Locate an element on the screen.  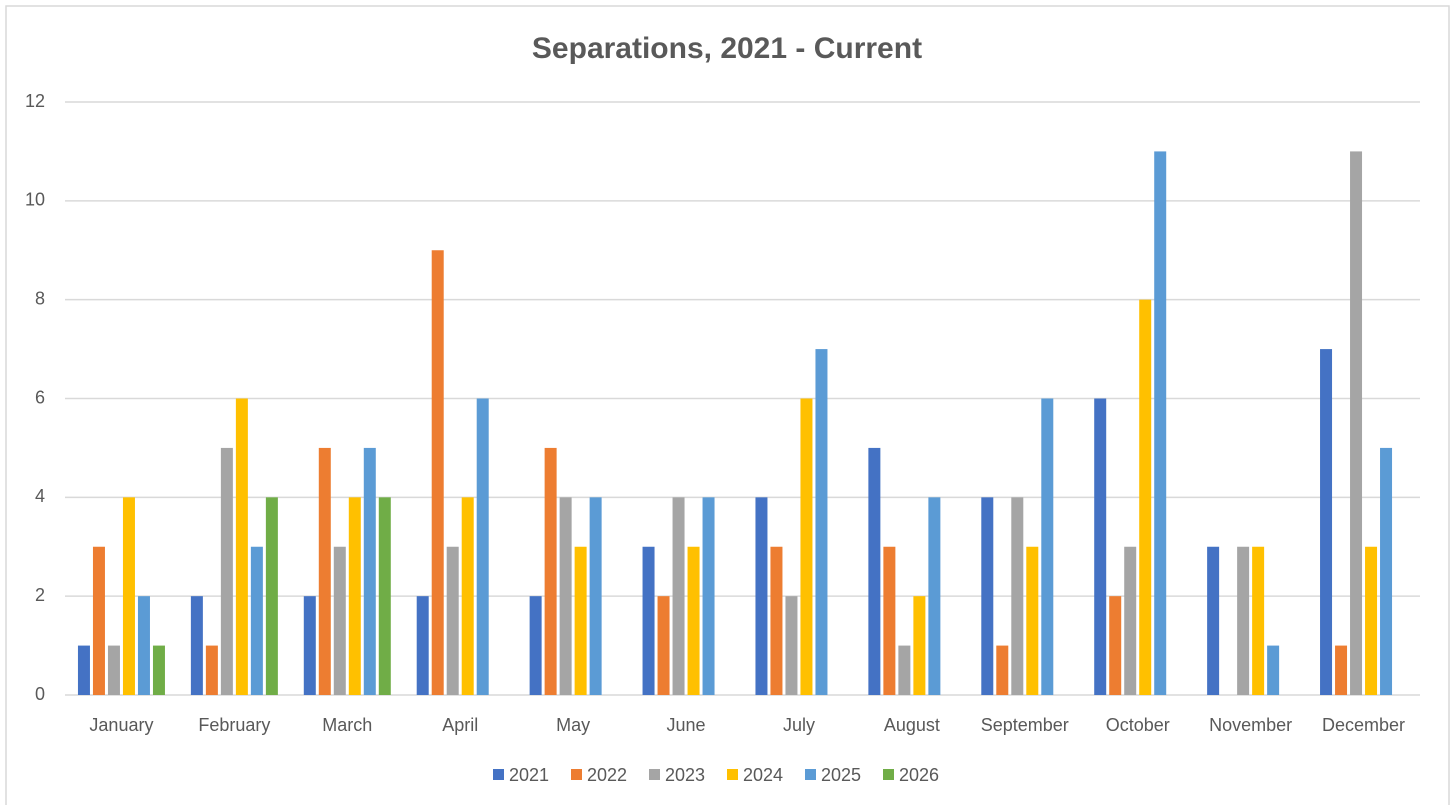
x-tick-label: July is located at coordinates (799, 725).